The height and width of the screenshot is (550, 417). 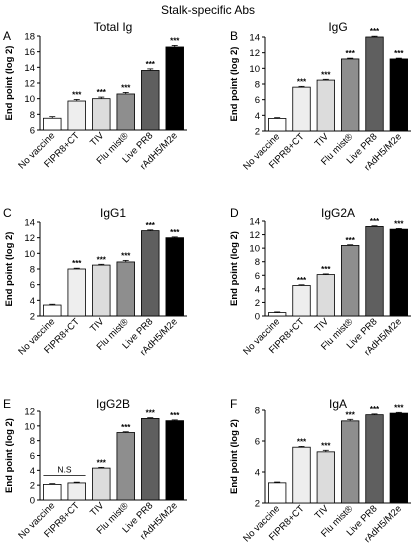 I want to click on panel-label: A, so click(x=7, y=36).